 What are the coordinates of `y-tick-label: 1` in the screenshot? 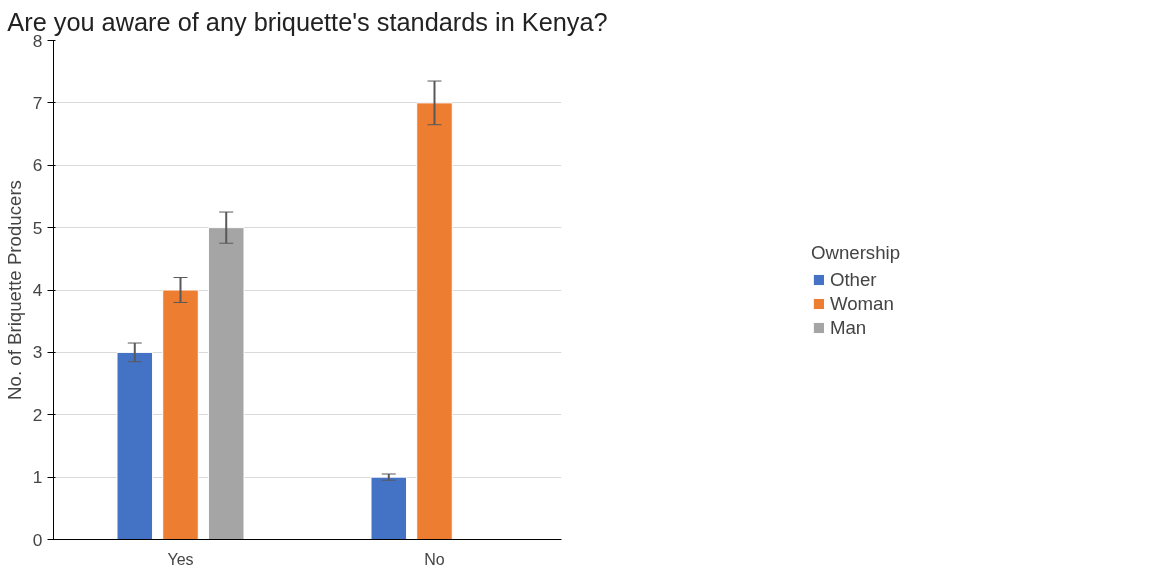 It's located at (37, 477).